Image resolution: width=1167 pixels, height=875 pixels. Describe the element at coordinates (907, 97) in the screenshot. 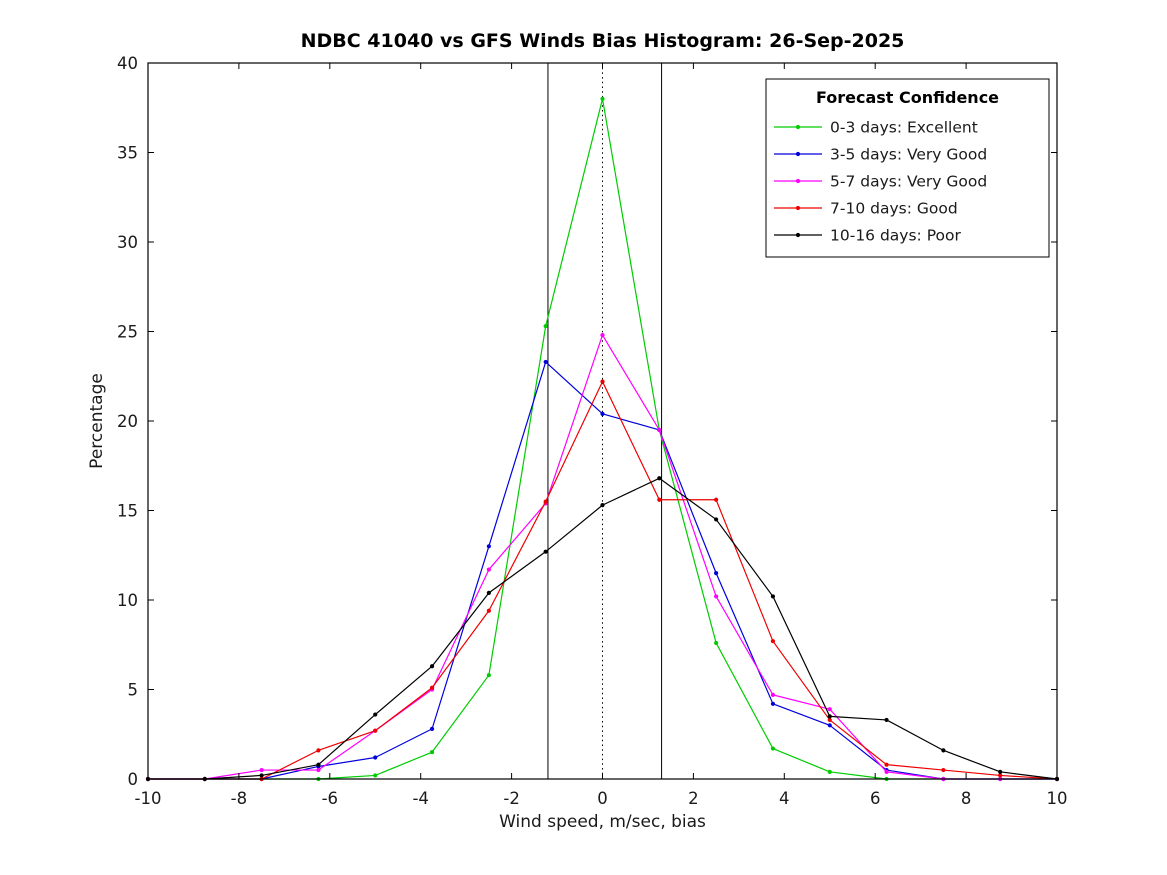

I see `legend-title: Forecast Confidence` at that location.